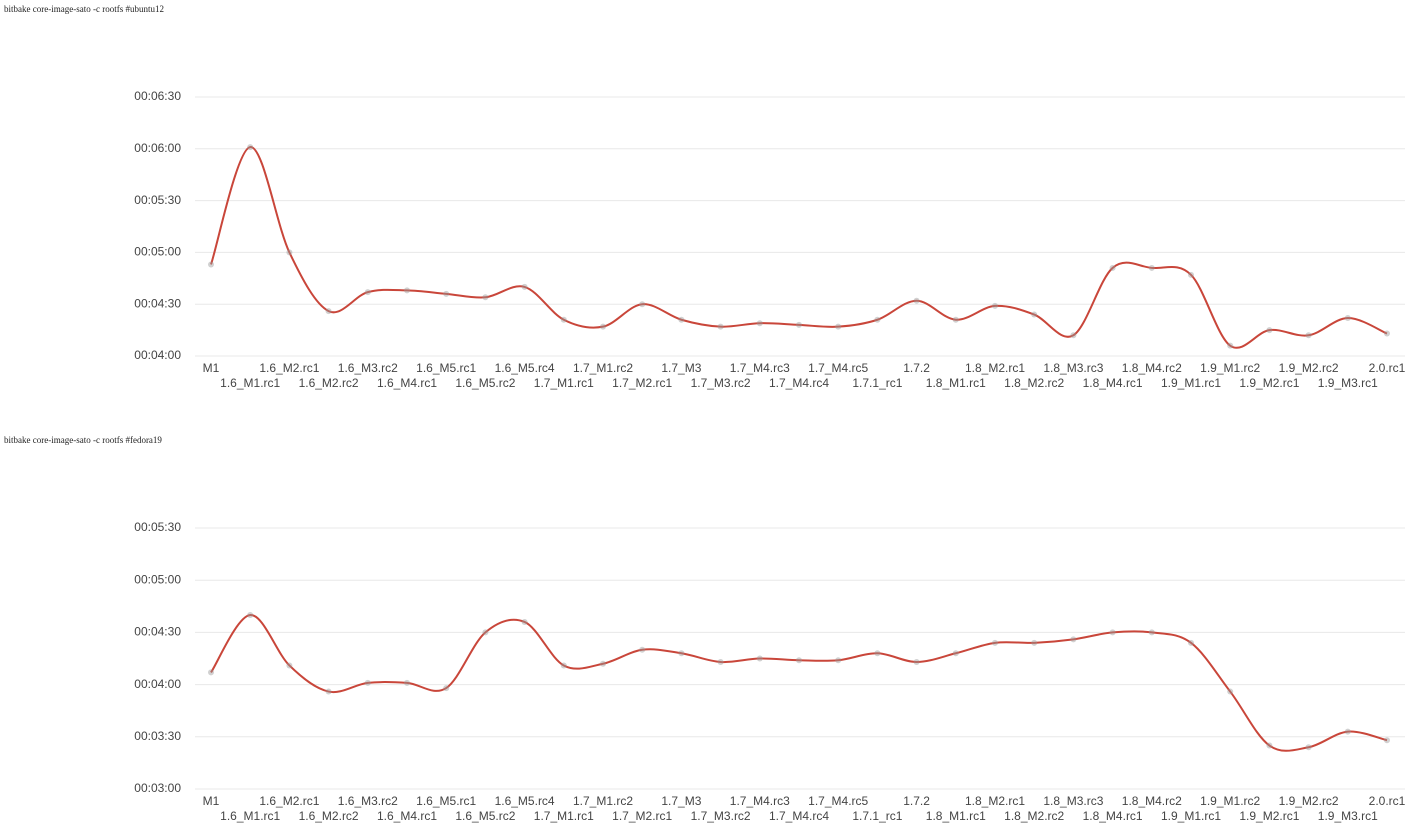 The width and height of the screenshot is (1411, 829). I want to click on y-tick-label: 00:04:30, so click(157, 303).